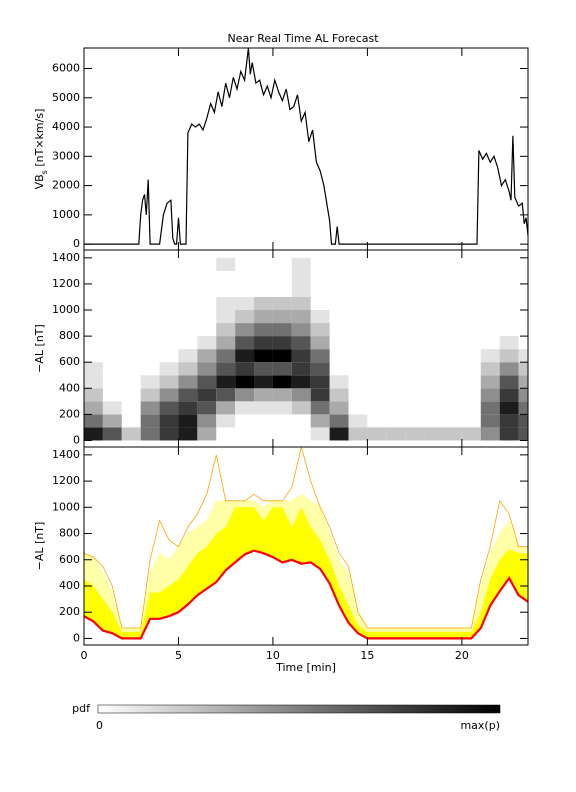  What do you see at coordinates (306, 594) in the screenshot?
I see `median-line` at bounding box center [306, 594].